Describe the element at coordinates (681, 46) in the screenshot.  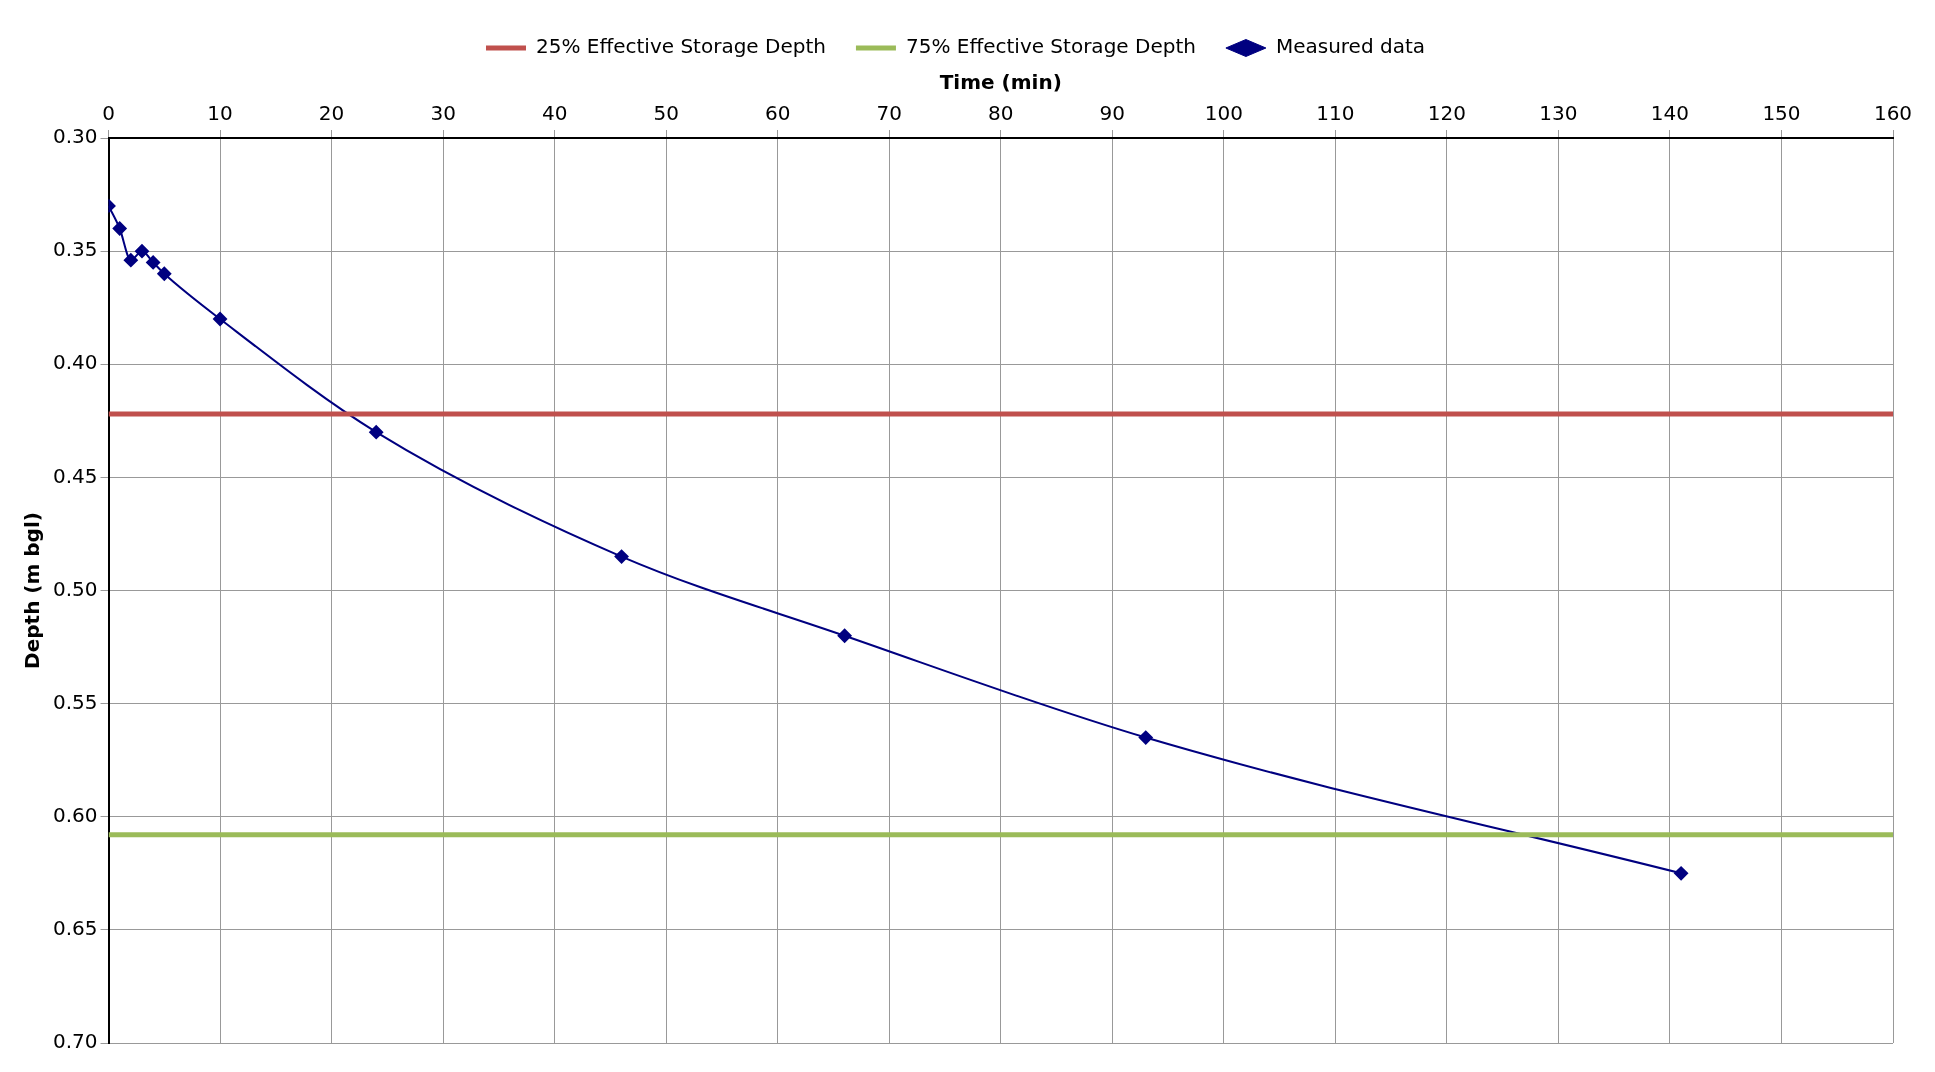
I see `legend-label: 25% Effective Storage Depth` at that location.